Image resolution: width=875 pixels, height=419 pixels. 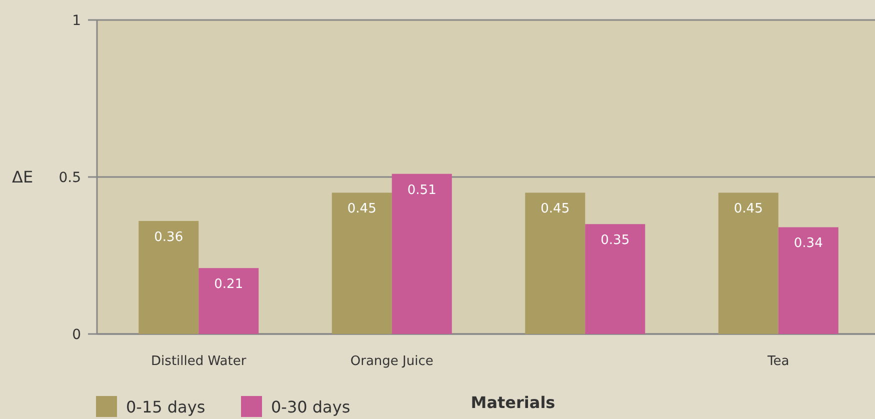 What do you see at coordinates (421, 190) in the screenshot?
I see `data-label: 0.51` at bounding box center [421, 190].